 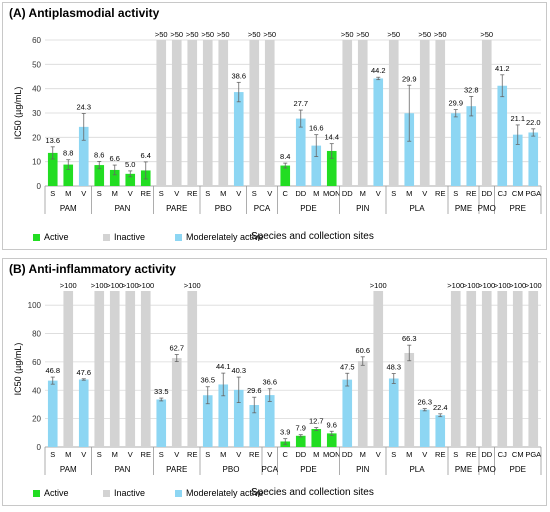 What do you see at coordinates (68, 208) in the screenshot?
I see `group-label: PAM` at bounding box center [68, 208].